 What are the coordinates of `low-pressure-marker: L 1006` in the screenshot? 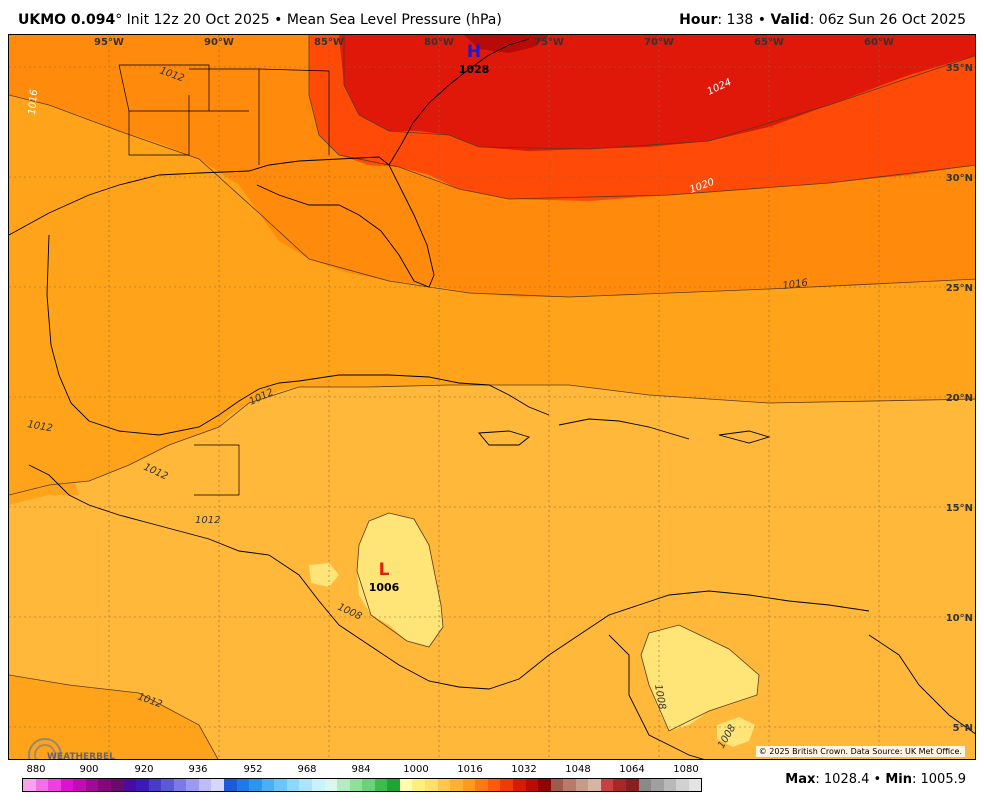 It's located at (384, 577).